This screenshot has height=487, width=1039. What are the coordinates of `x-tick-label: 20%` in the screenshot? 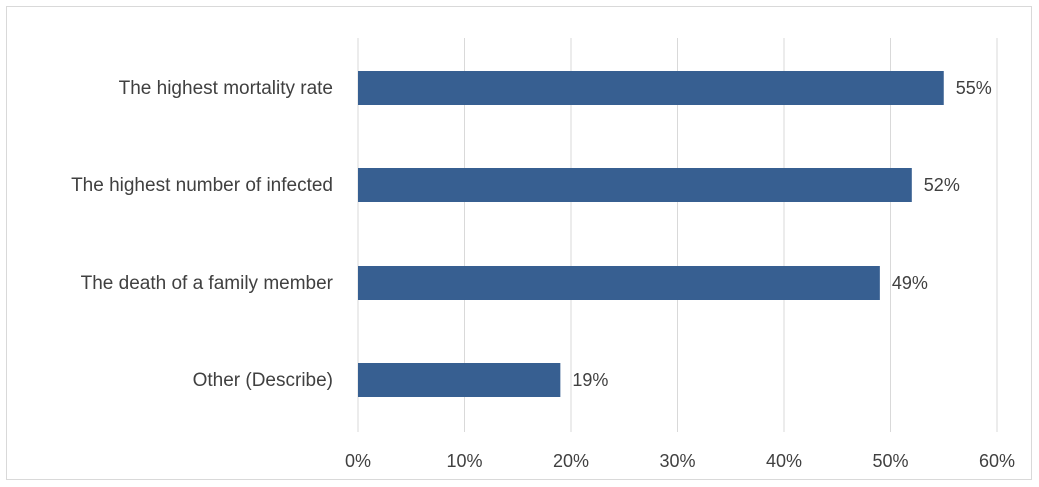 It's located at (571, 461).